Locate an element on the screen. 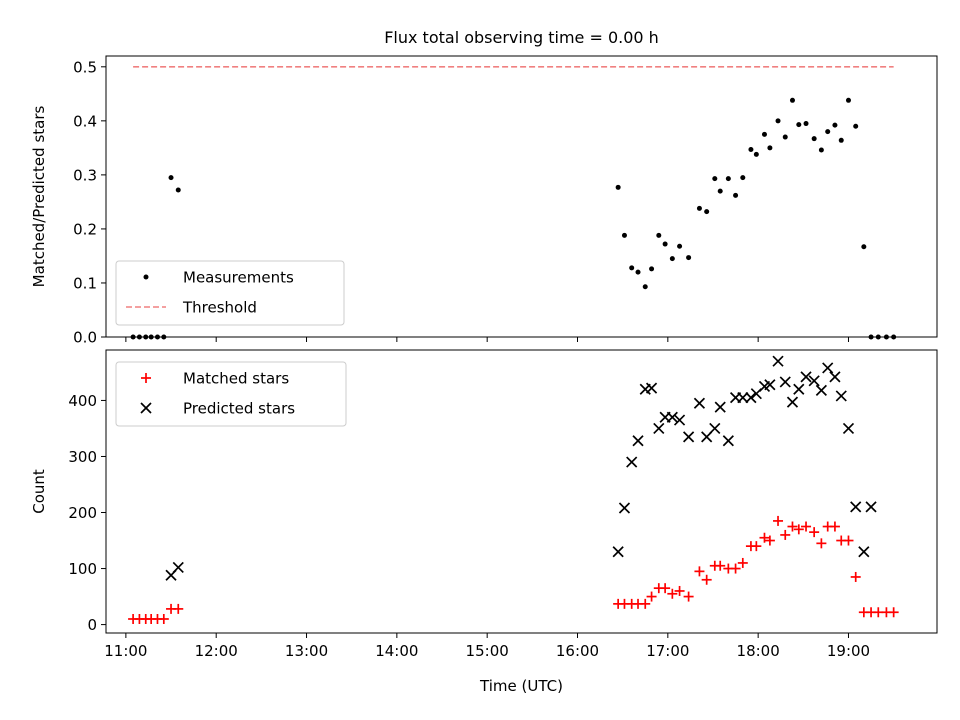 The image size is (960, 720). y-tick-label: 100 is located at coordinates (82, 569).